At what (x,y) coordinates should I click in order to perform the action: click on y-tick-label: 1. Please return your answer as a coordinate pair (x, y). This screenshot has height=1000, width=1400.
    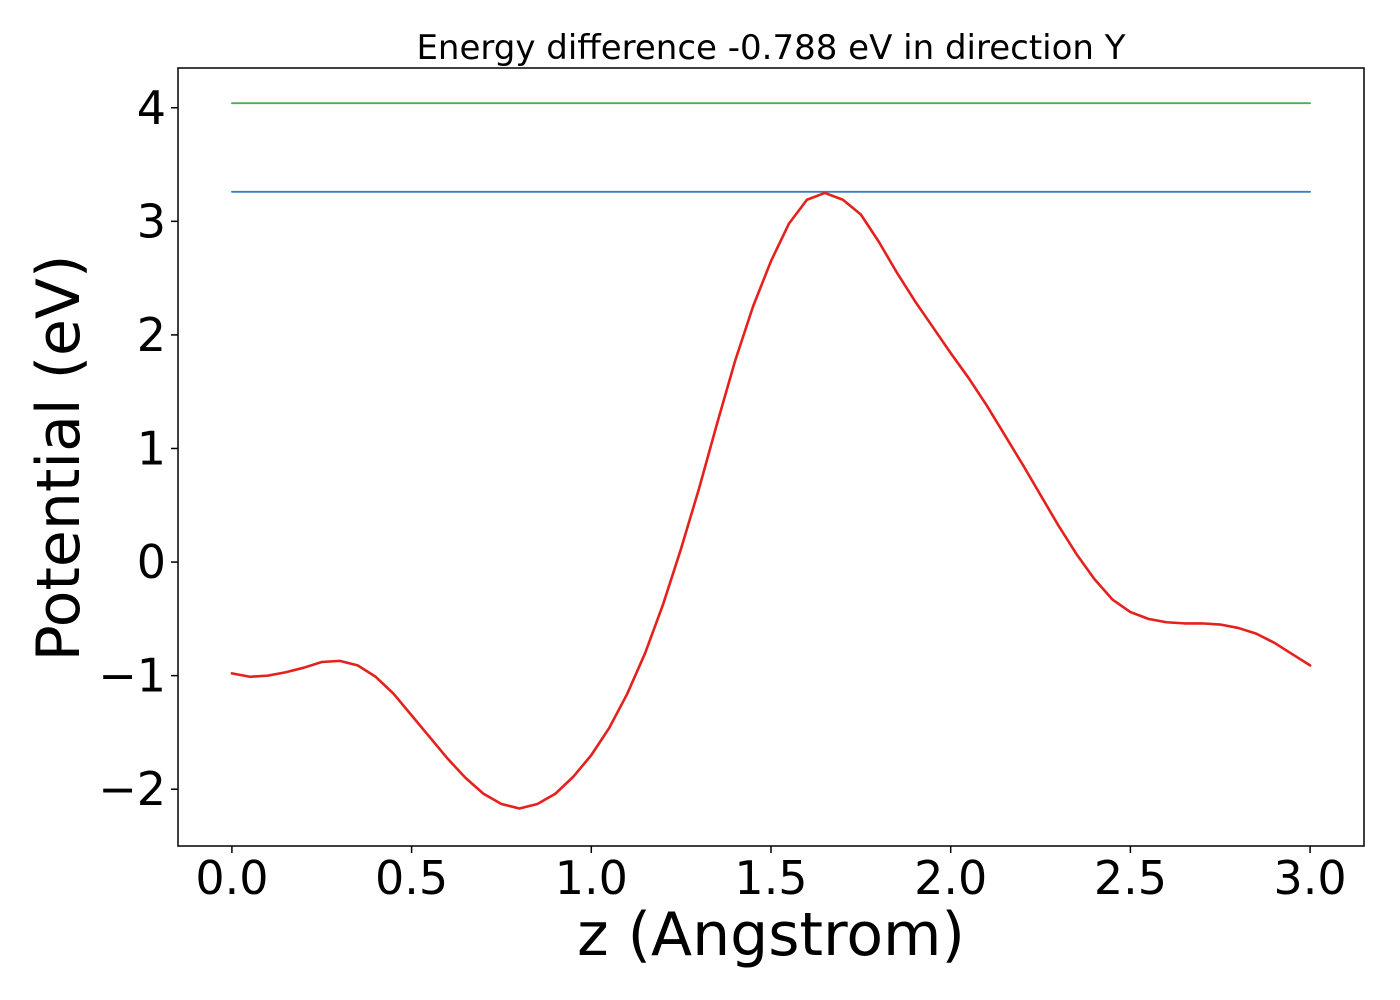
    Looking at the image, I should click on (151, 448).